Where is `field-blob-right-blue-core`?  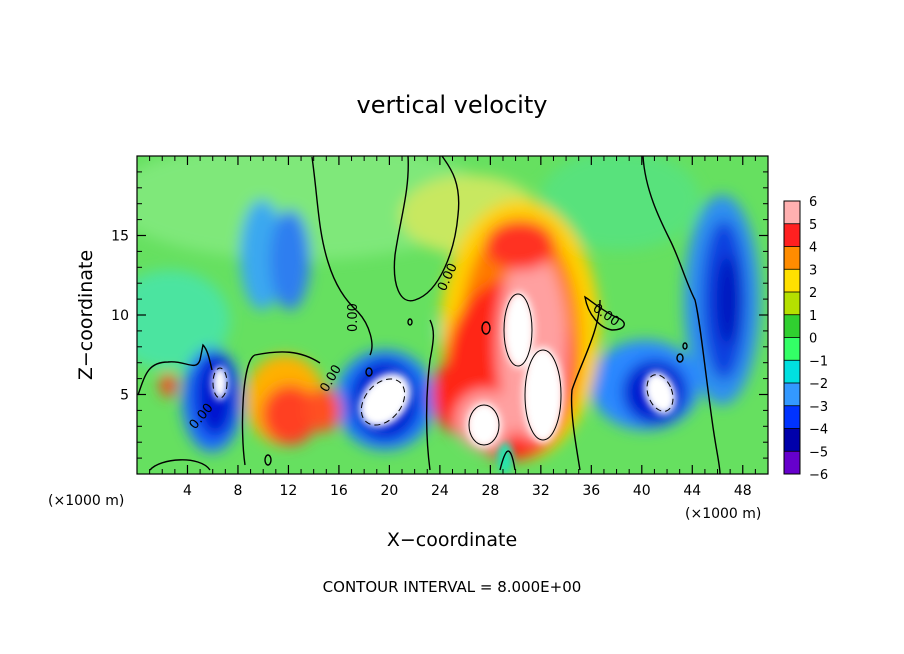 field-blob-right-blue-core is located at coordinates (728, 300).